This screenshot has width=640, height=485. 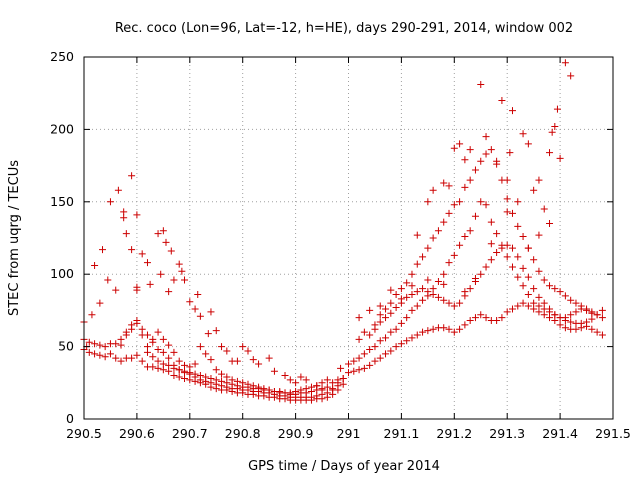 What do you see at coordinates (243, 433) in the screenshot?
I see `x-tick-label: 290.8` at bounding box center [243, 433].